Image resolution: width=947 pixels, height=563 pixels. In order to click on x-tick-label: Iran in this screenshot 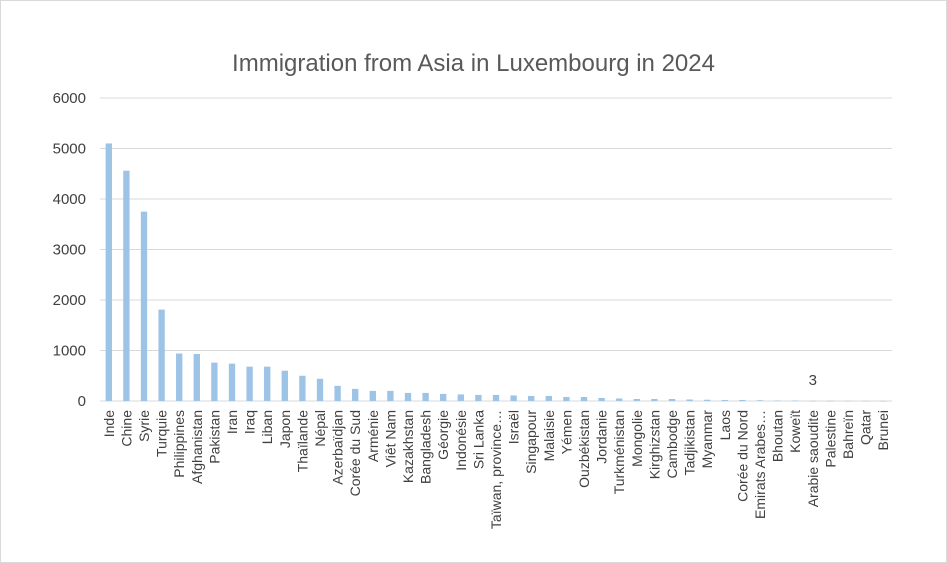, I will do `click(232, 422)`.